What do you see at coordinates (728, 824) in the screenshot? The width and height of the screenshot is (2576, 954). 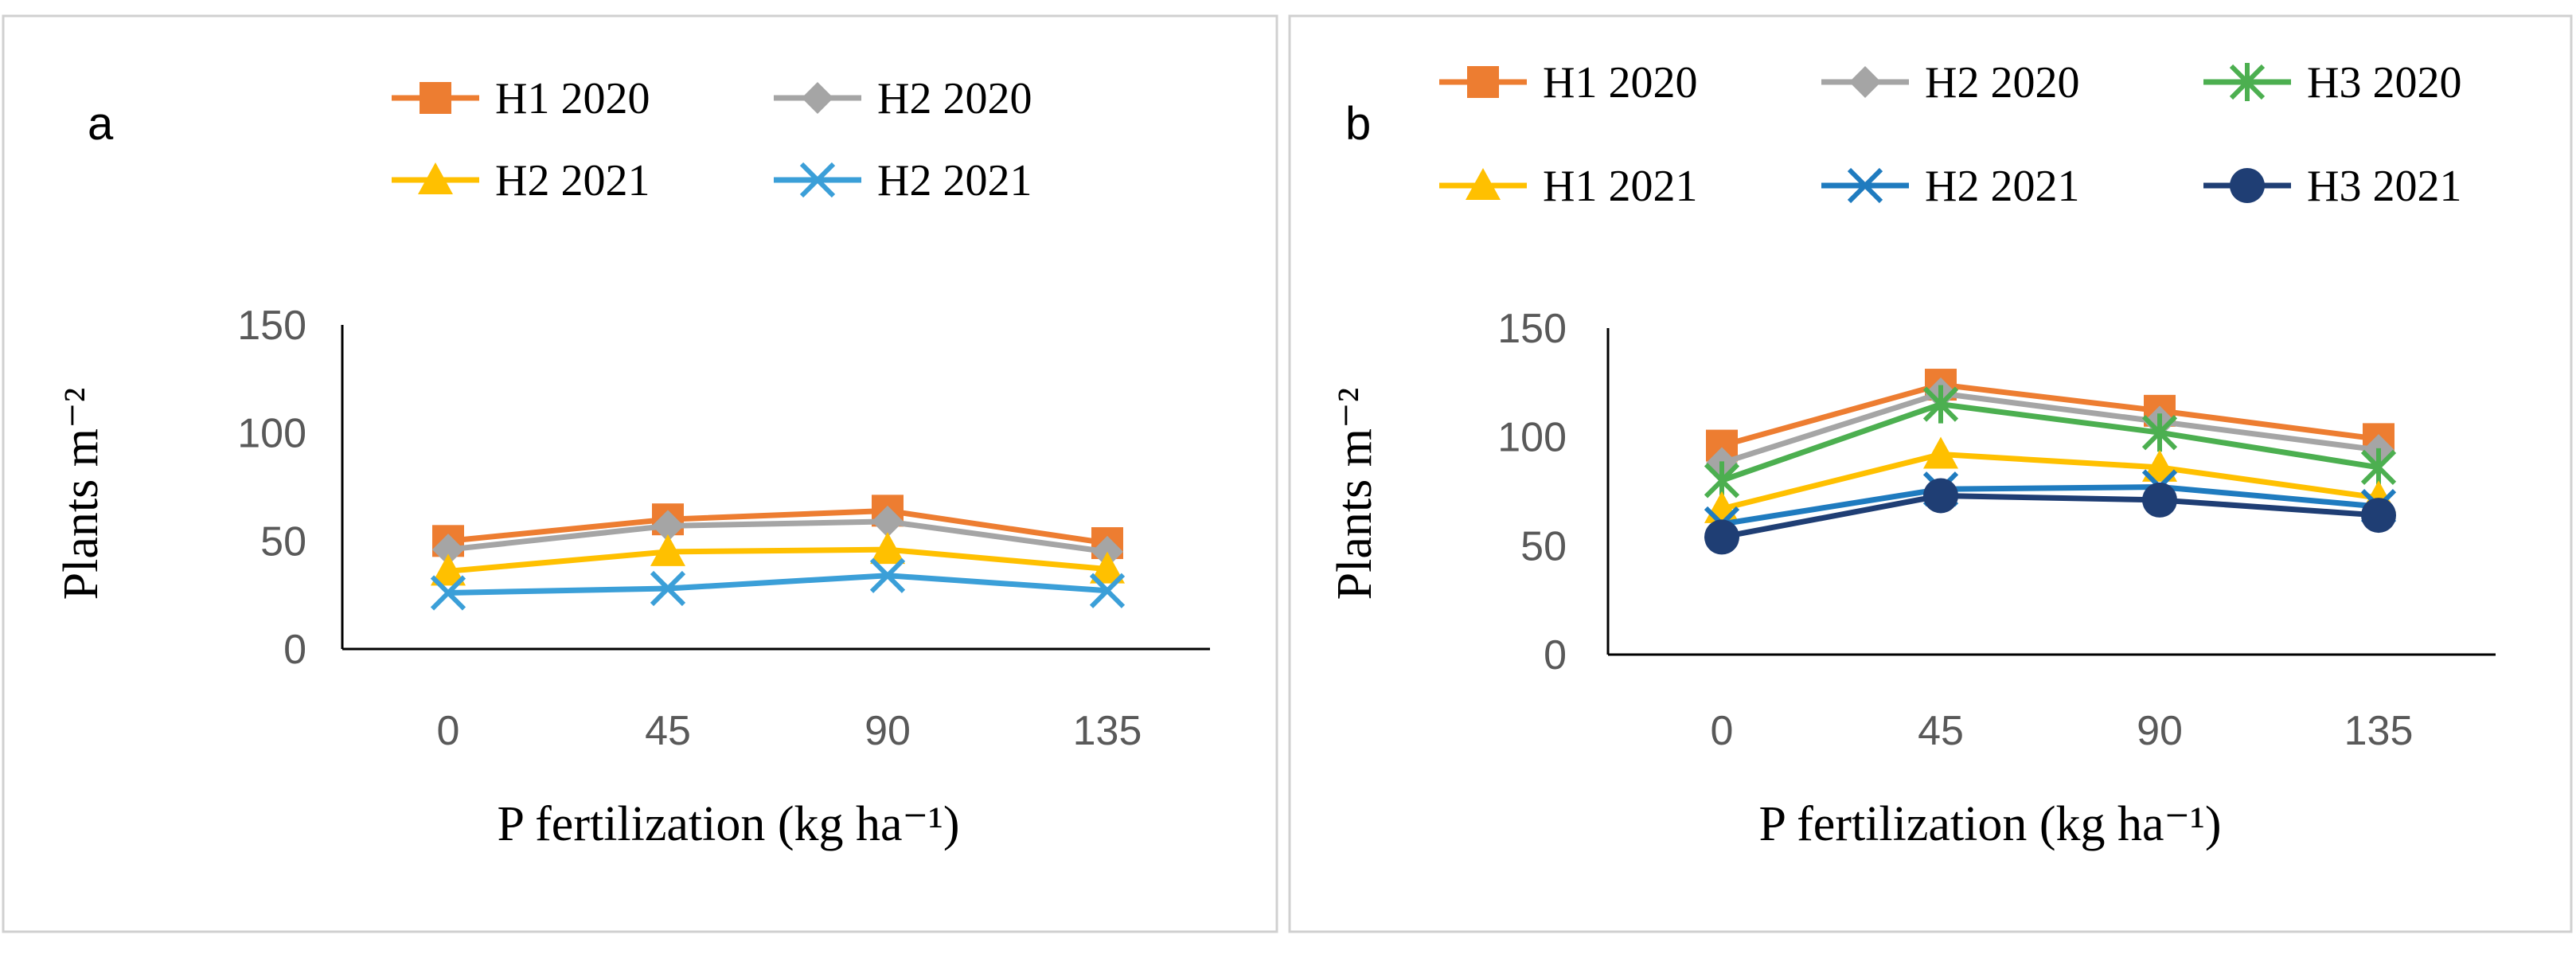 I see `panel-a-x-axis-title: P fertilization (kg ha⁻¹)` at bounding box center [728, 824].